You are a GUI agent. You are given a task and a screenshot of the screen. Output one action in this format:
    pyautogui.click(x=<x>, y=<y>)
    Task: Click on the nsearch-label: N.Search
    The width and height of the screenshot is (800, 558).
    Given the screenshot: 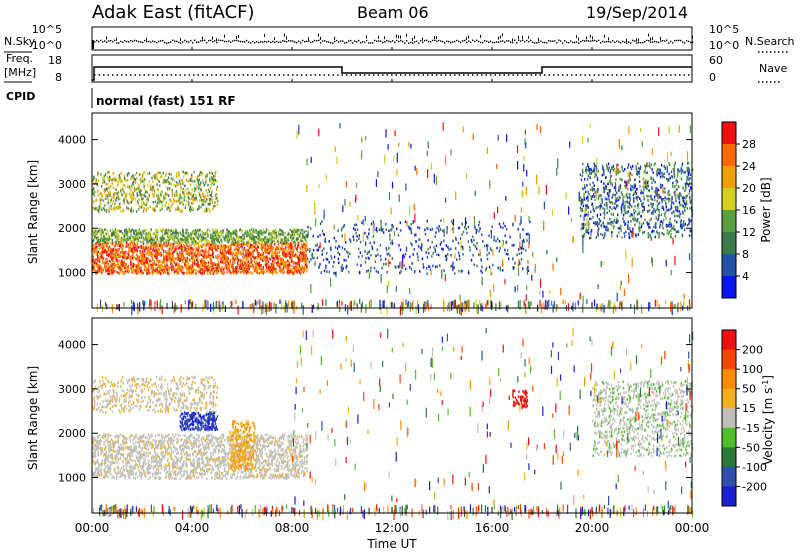 What is the action you would take?
    pyautogui.click(x=770, y=41)
    